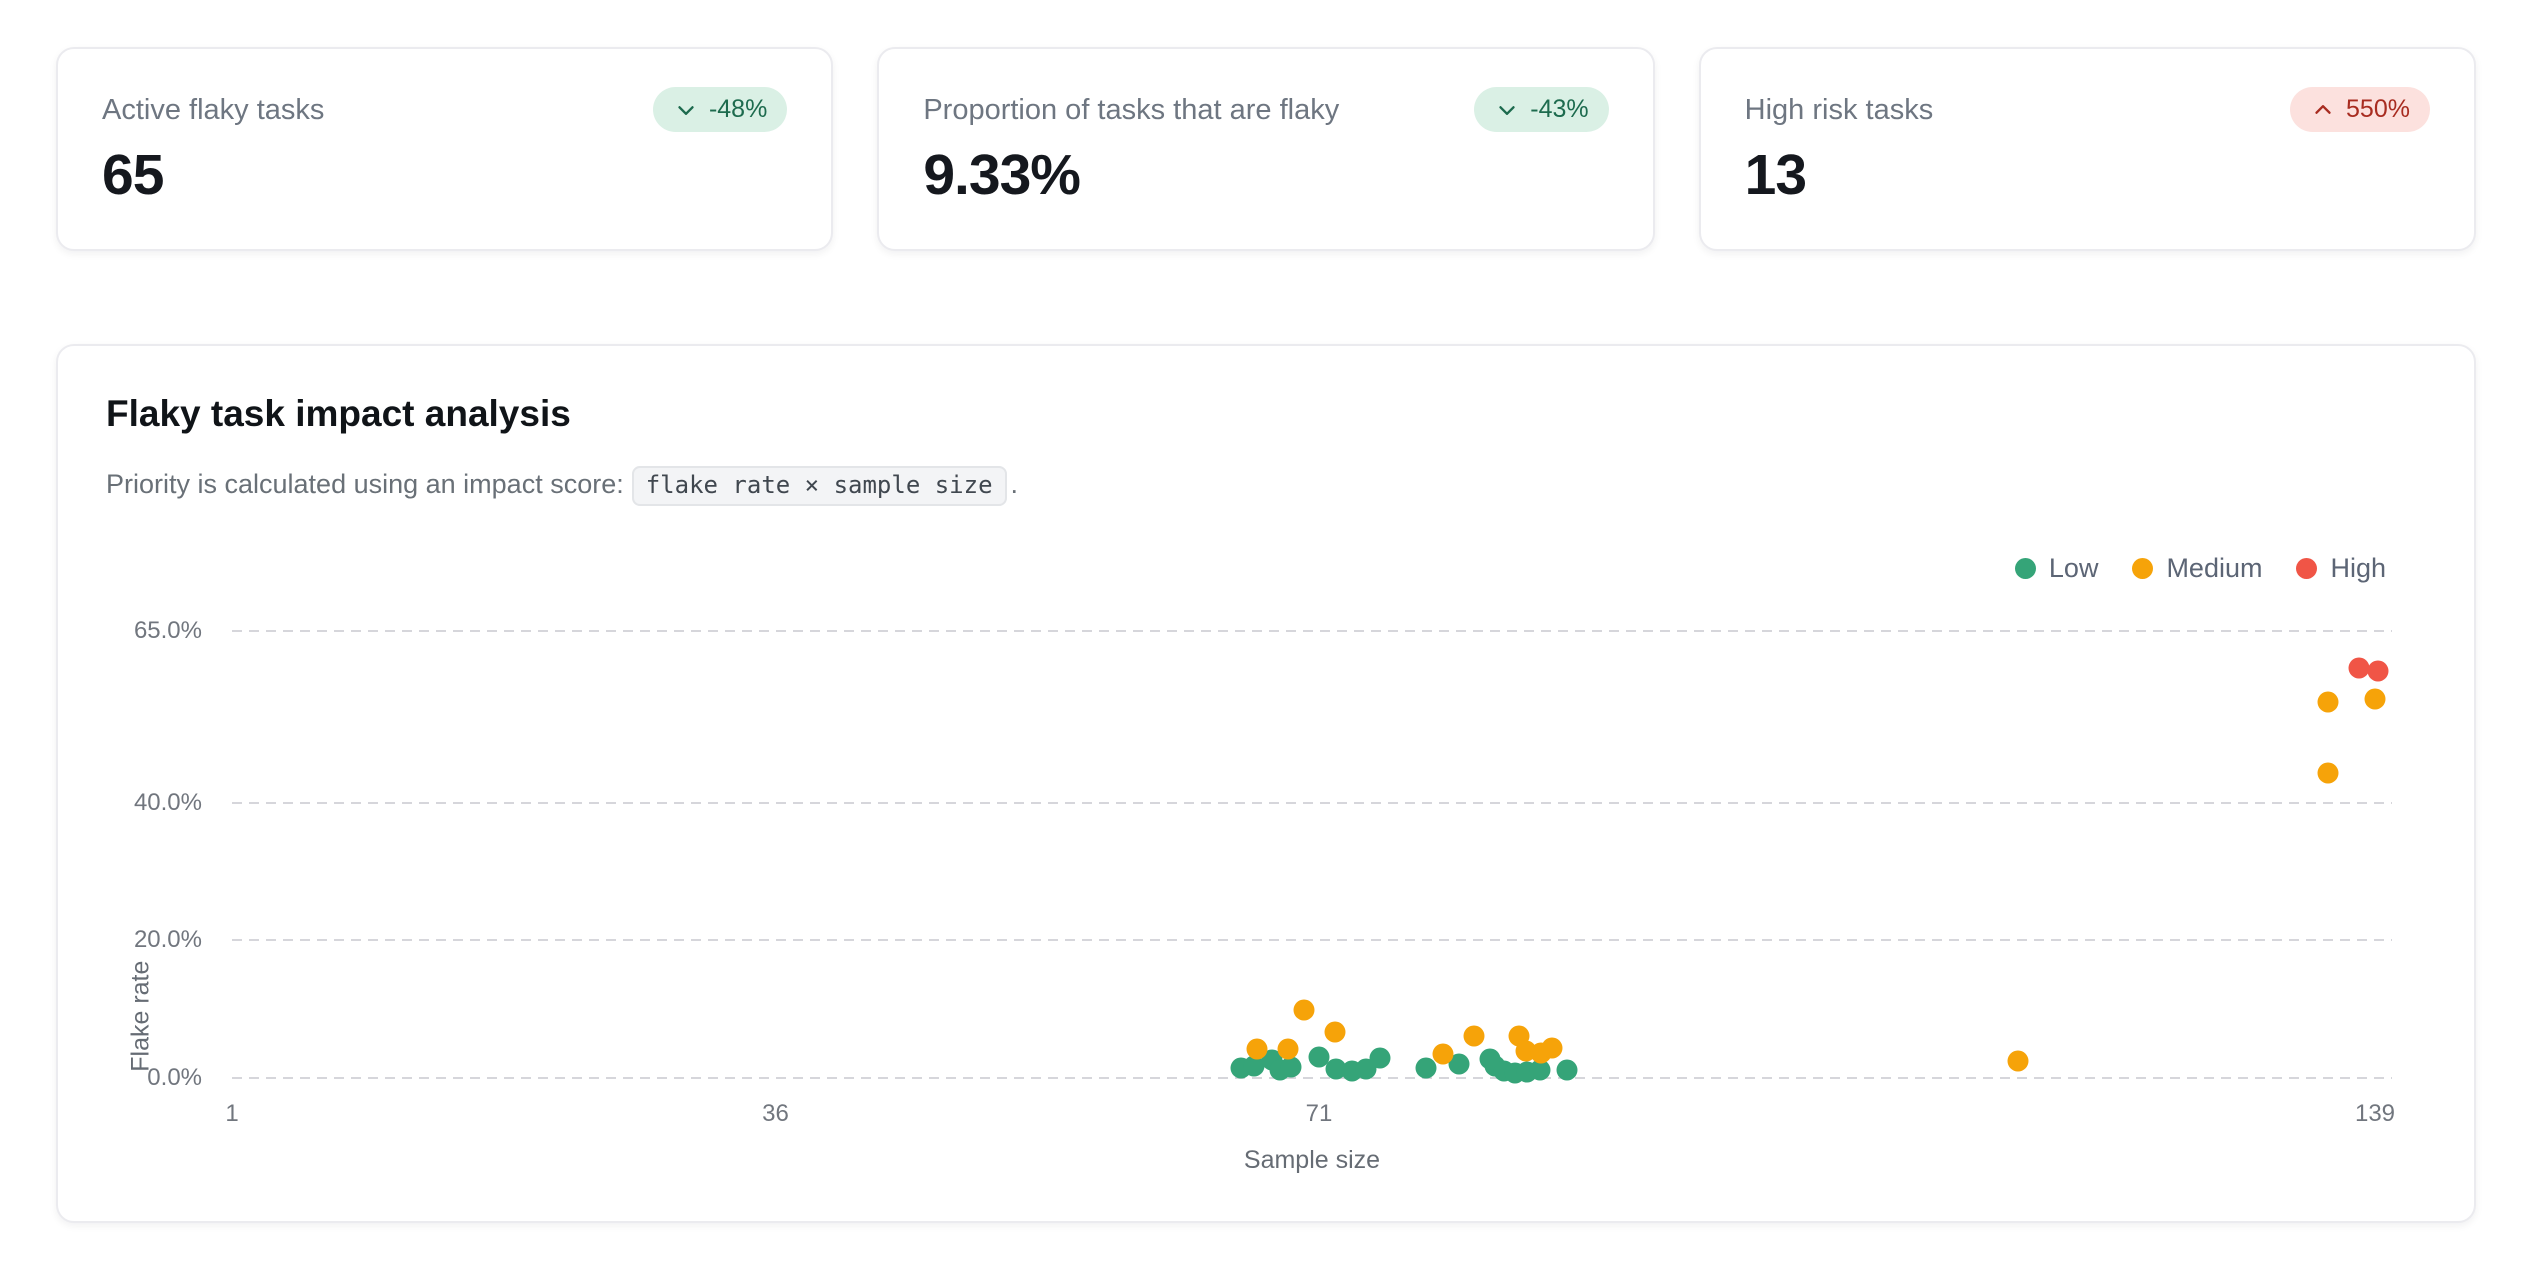  Describe the element at coordinates (2307, 568) in the screenshot. I see `legend-dot-high` at that location.